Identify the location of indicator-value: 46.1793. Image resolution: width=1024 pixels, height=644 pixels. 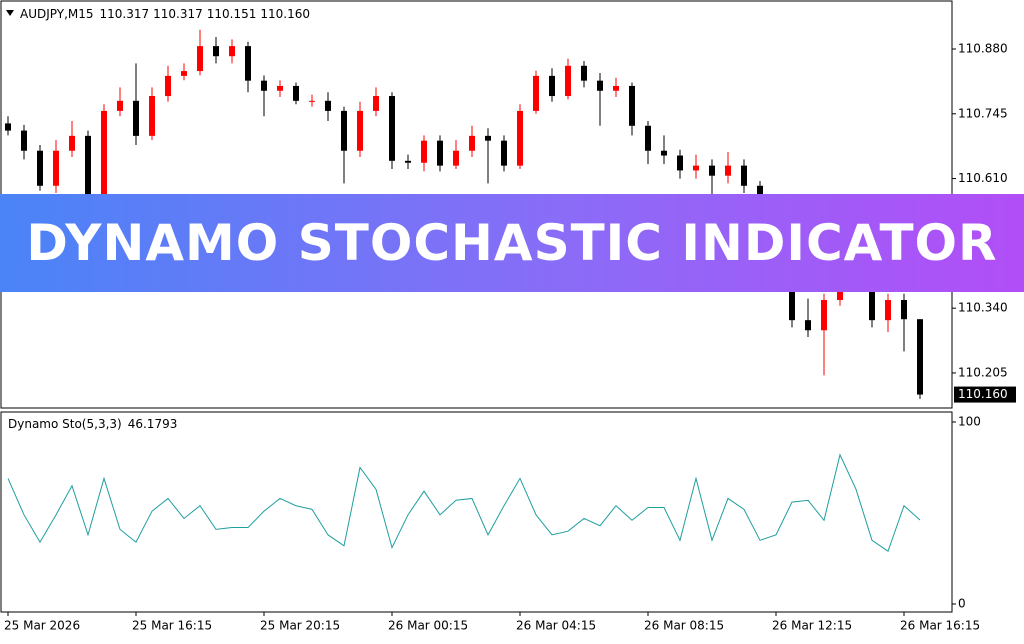
(153, 424).